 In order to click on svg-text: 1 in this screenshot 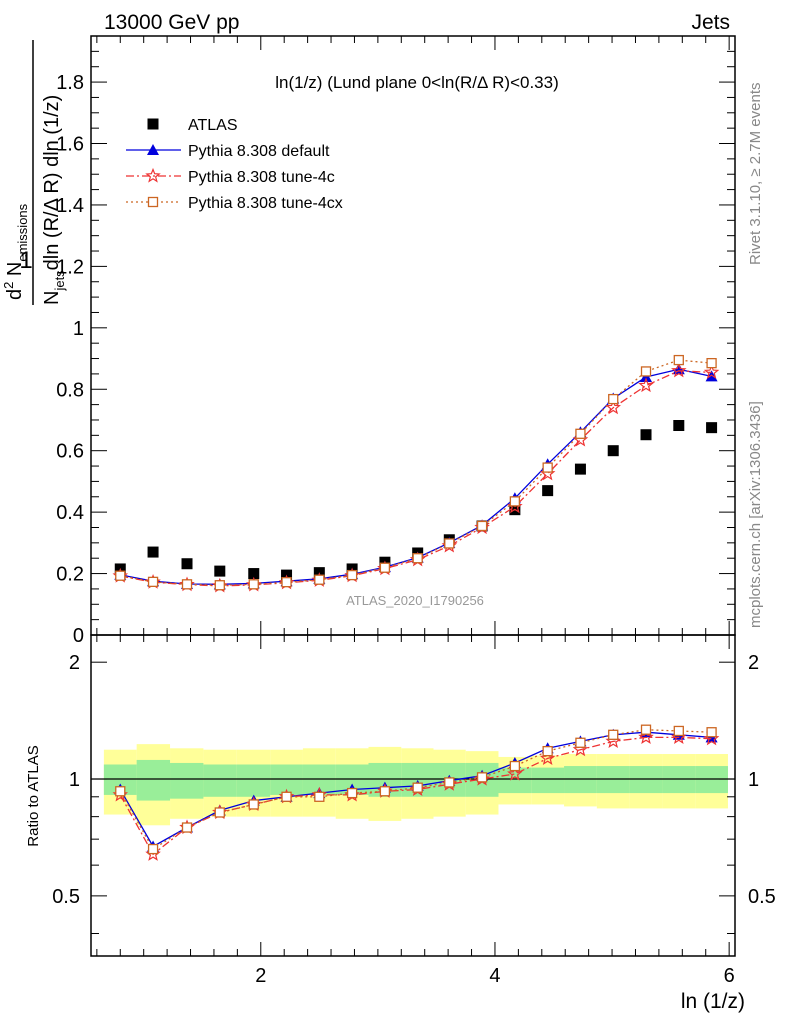, I will do `click(25, 260)`.